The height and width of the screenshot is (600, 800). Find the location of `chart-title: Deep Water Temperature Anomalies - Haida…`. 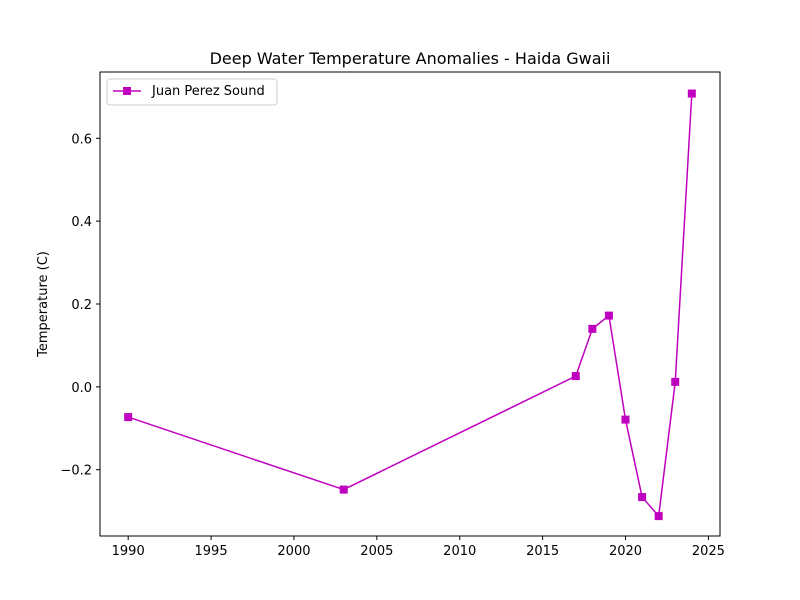

chart-title: Deep Water Temperature Anomalies - Haida… is located at coordinates (410, 58).